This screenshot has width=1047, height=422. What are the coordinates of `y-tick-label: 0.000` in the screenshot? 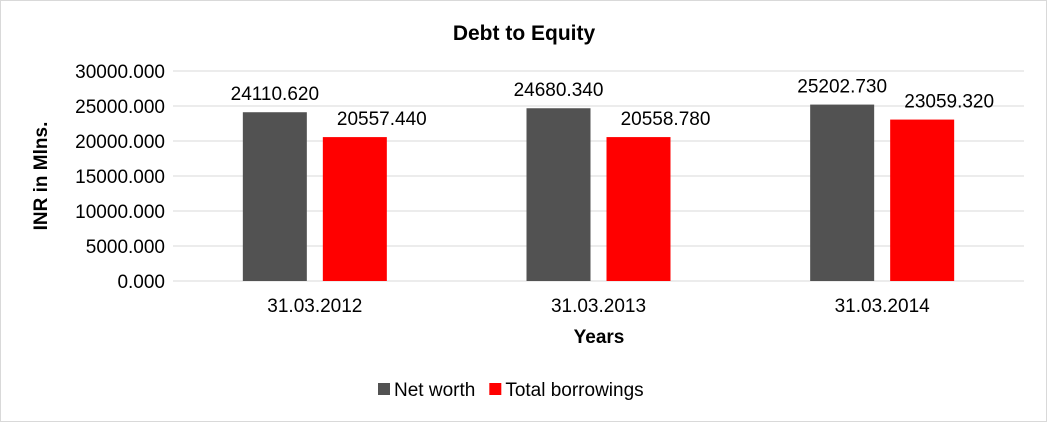 It's located at (141, 282).